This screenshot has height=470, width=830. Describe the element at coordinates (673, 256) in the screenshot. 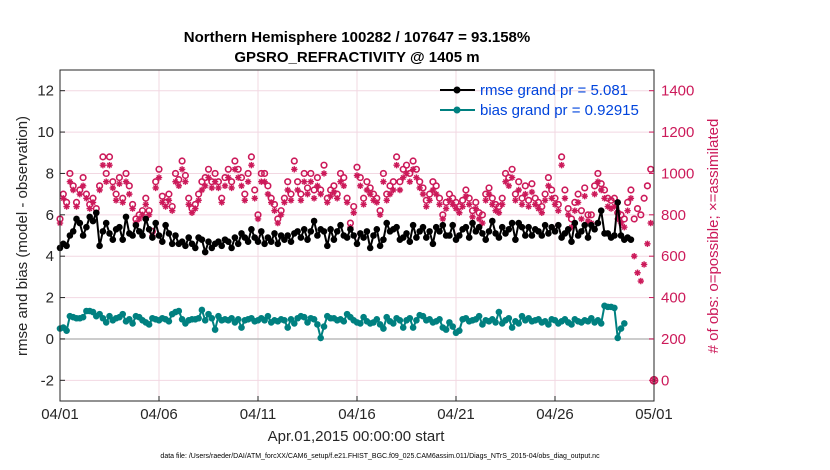

I see `y-right-tick-label-3: 600` at that location.